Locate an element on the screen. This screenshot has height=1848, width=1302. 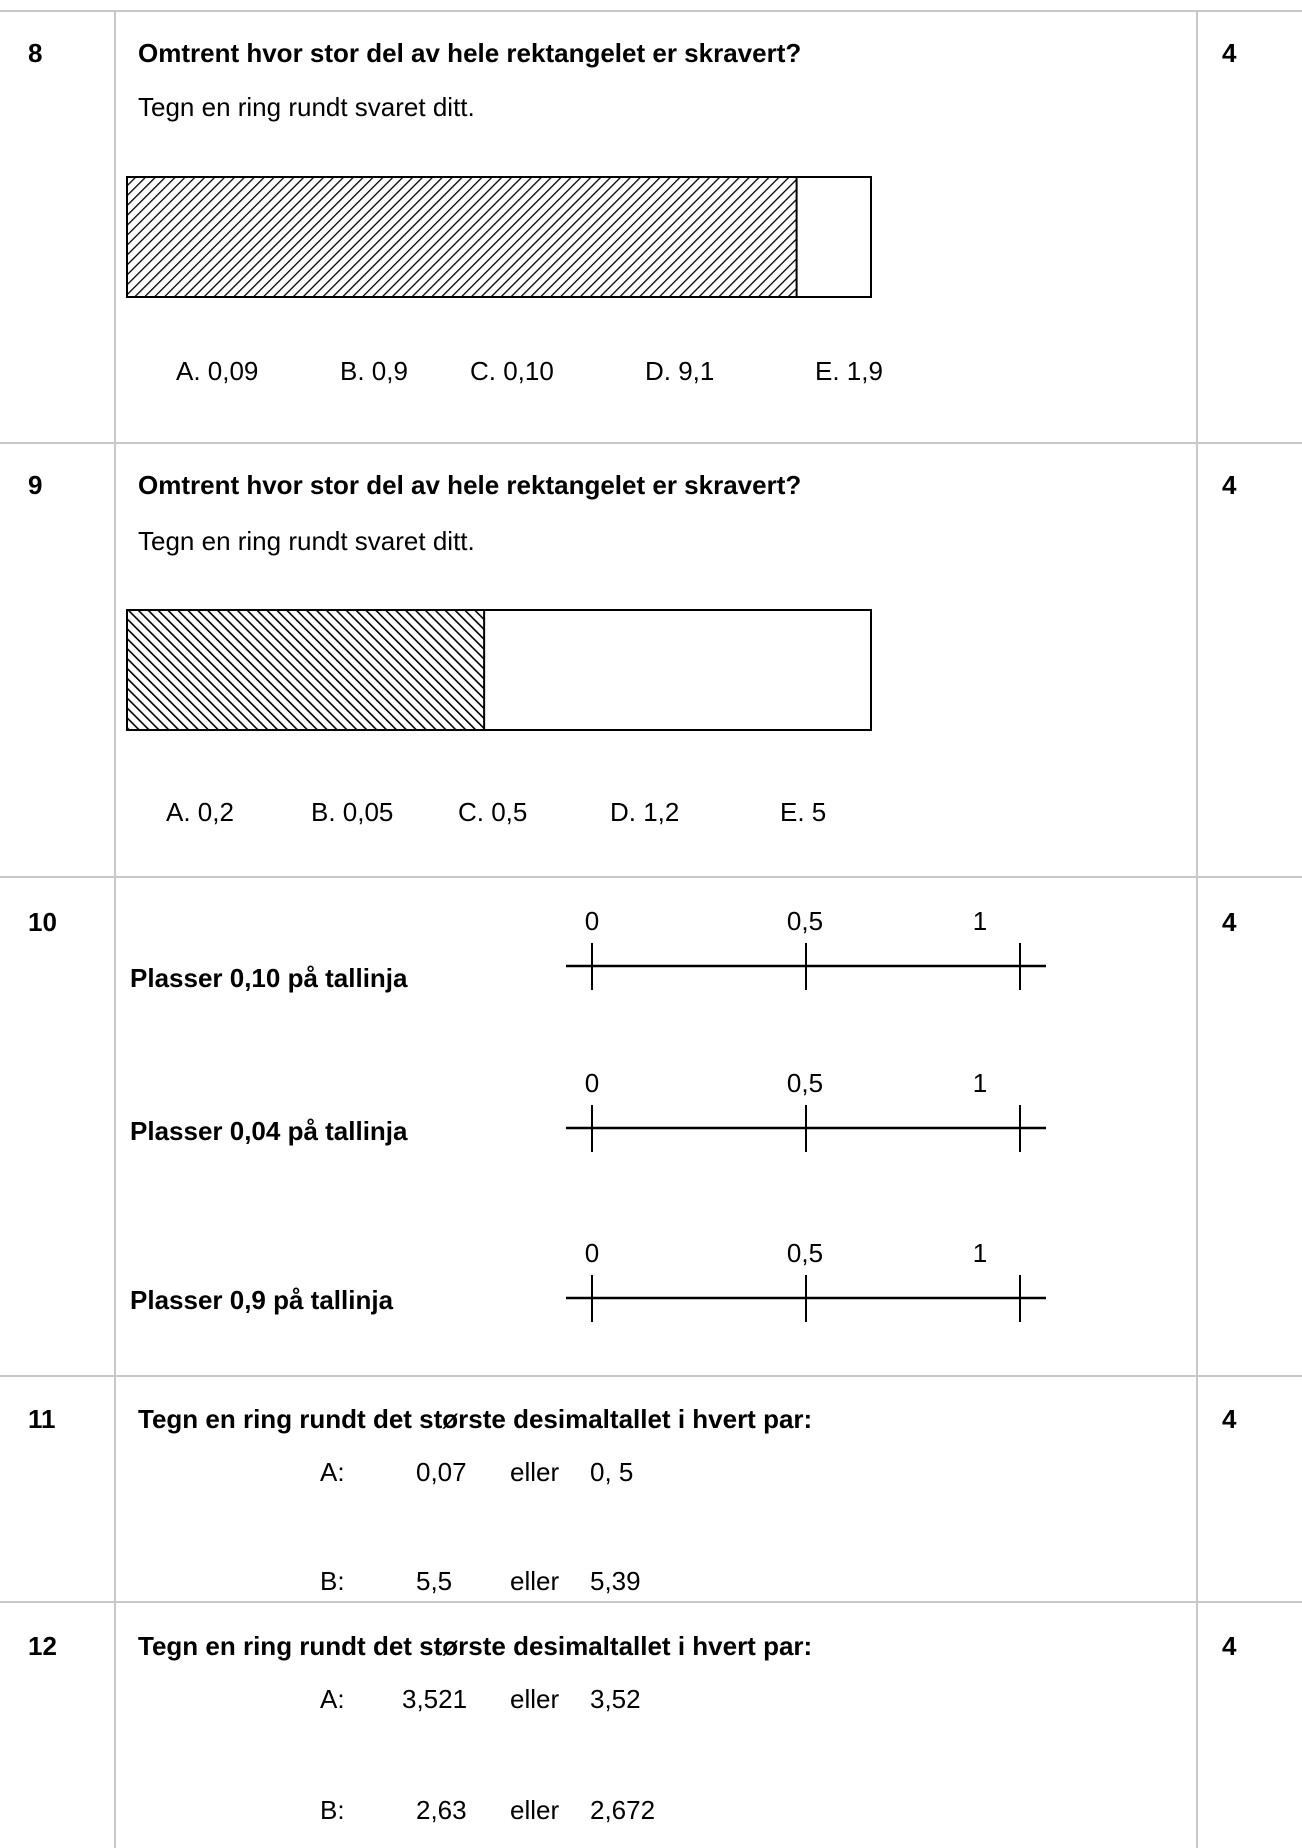
question-number: 9 is located at coordinates (35, 485).